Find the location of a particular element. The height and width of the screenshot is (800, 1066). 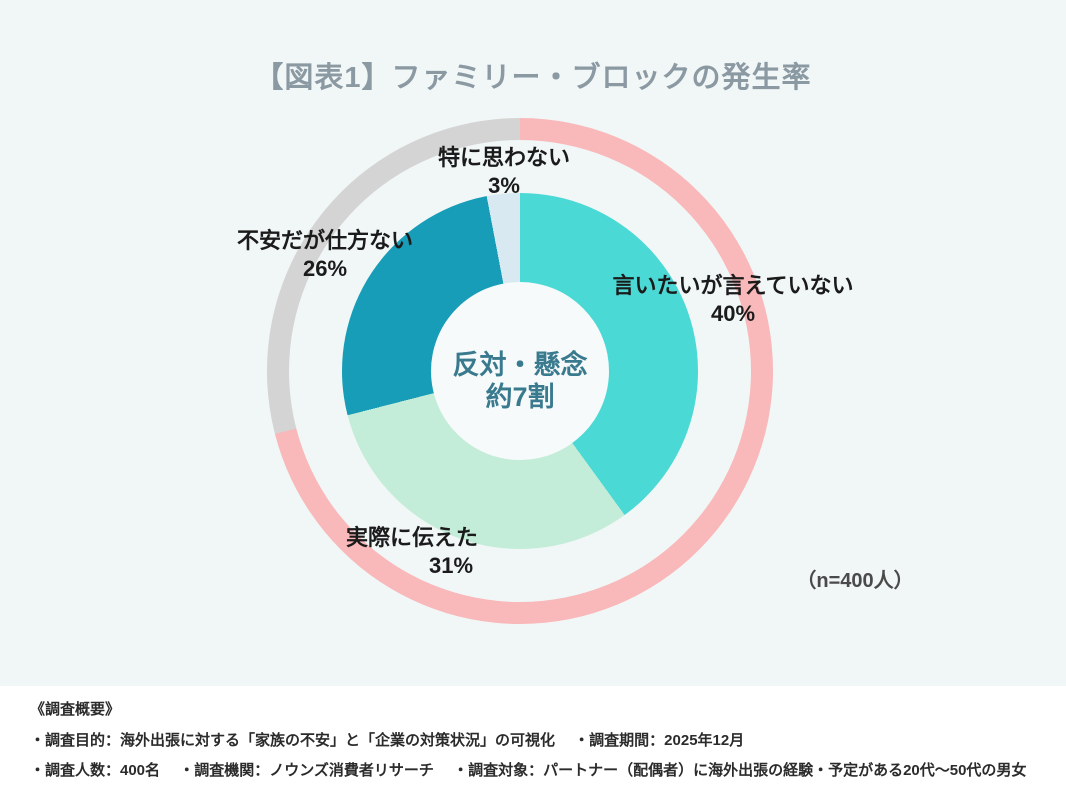

donut-hole is located at coordinates (520, 371).